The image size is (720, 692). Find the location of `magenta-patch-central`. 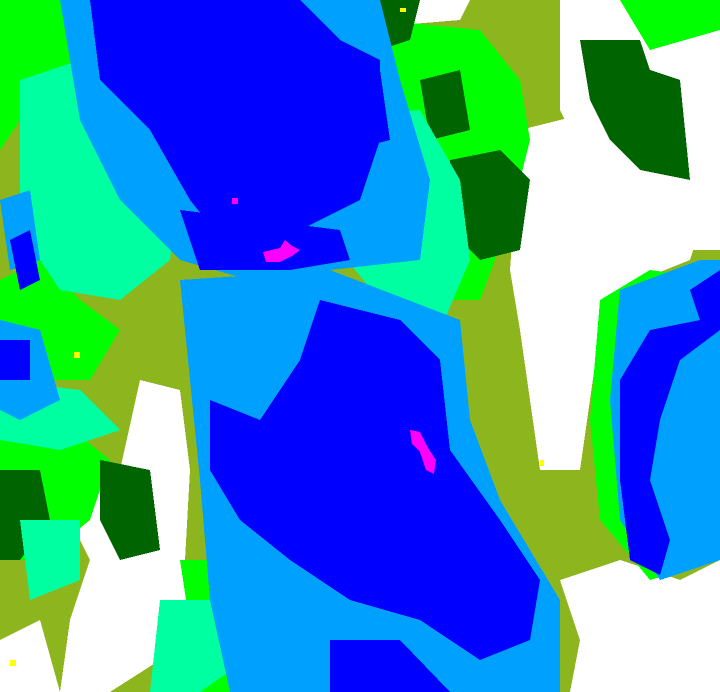

magenta-patch-central is located at coordinates (423, 452).